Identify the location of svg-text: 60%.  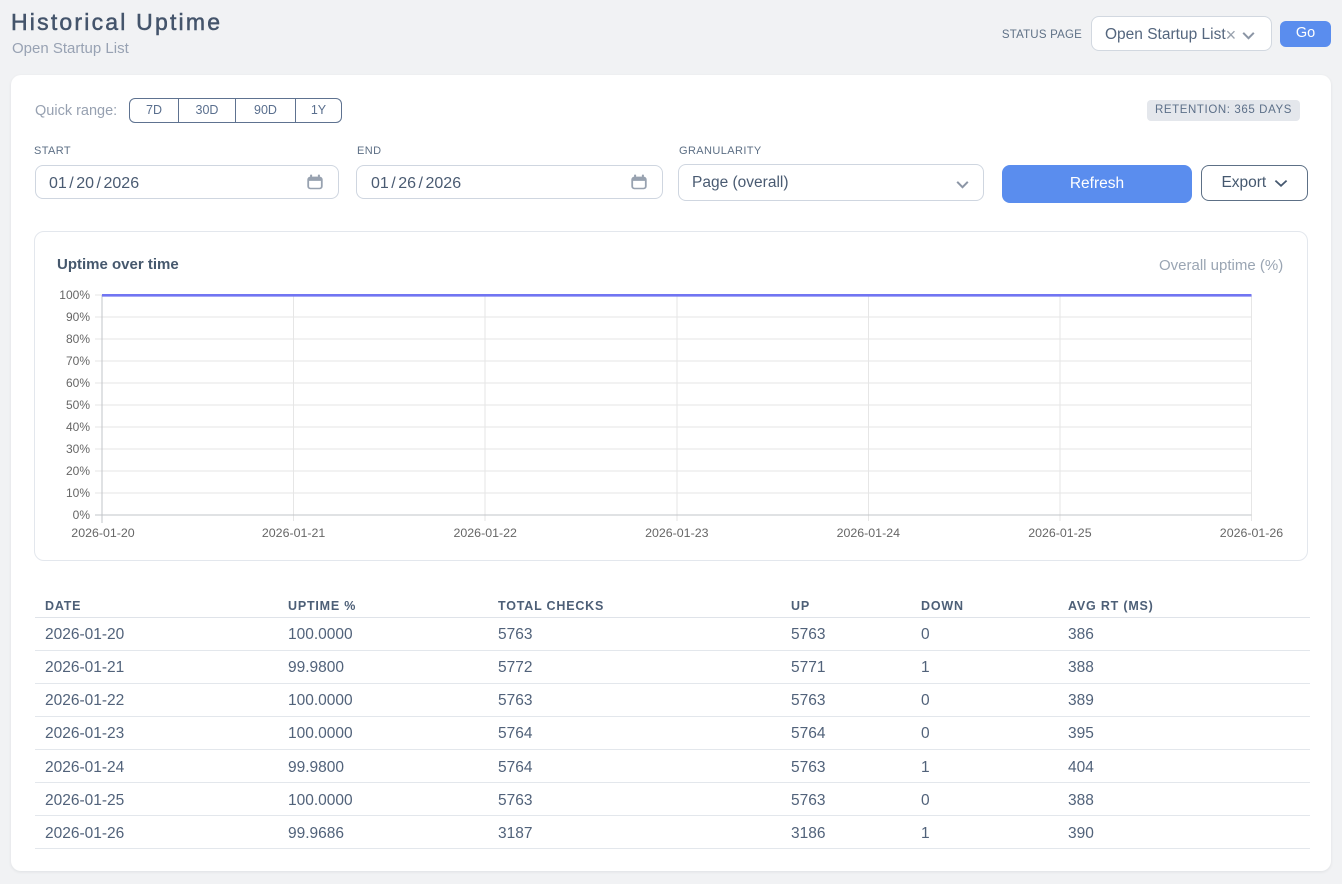
(78, 383).